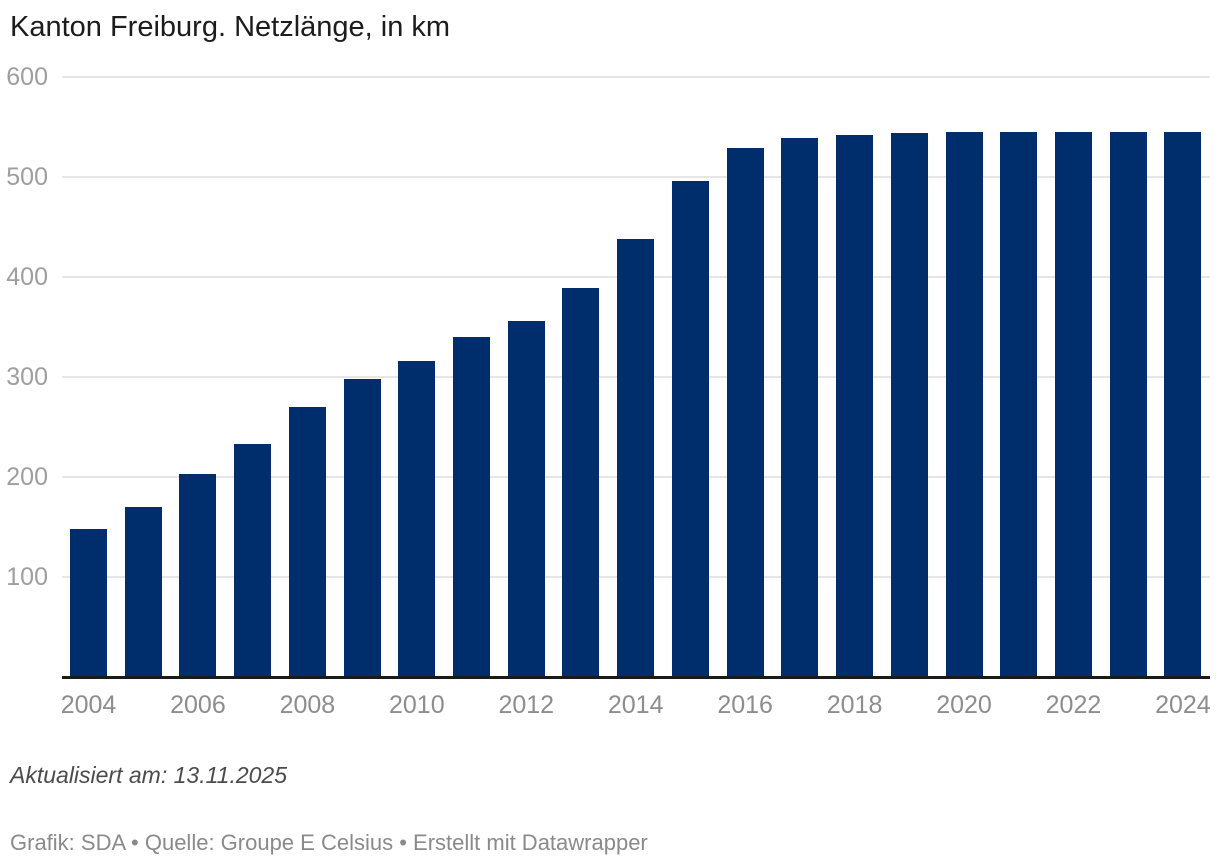 This screenshot has height=866, width=1220. What do you see at coordinates (636, 458) in the screenshot?
I see `bar-2014` at bounding box center [636, 458].